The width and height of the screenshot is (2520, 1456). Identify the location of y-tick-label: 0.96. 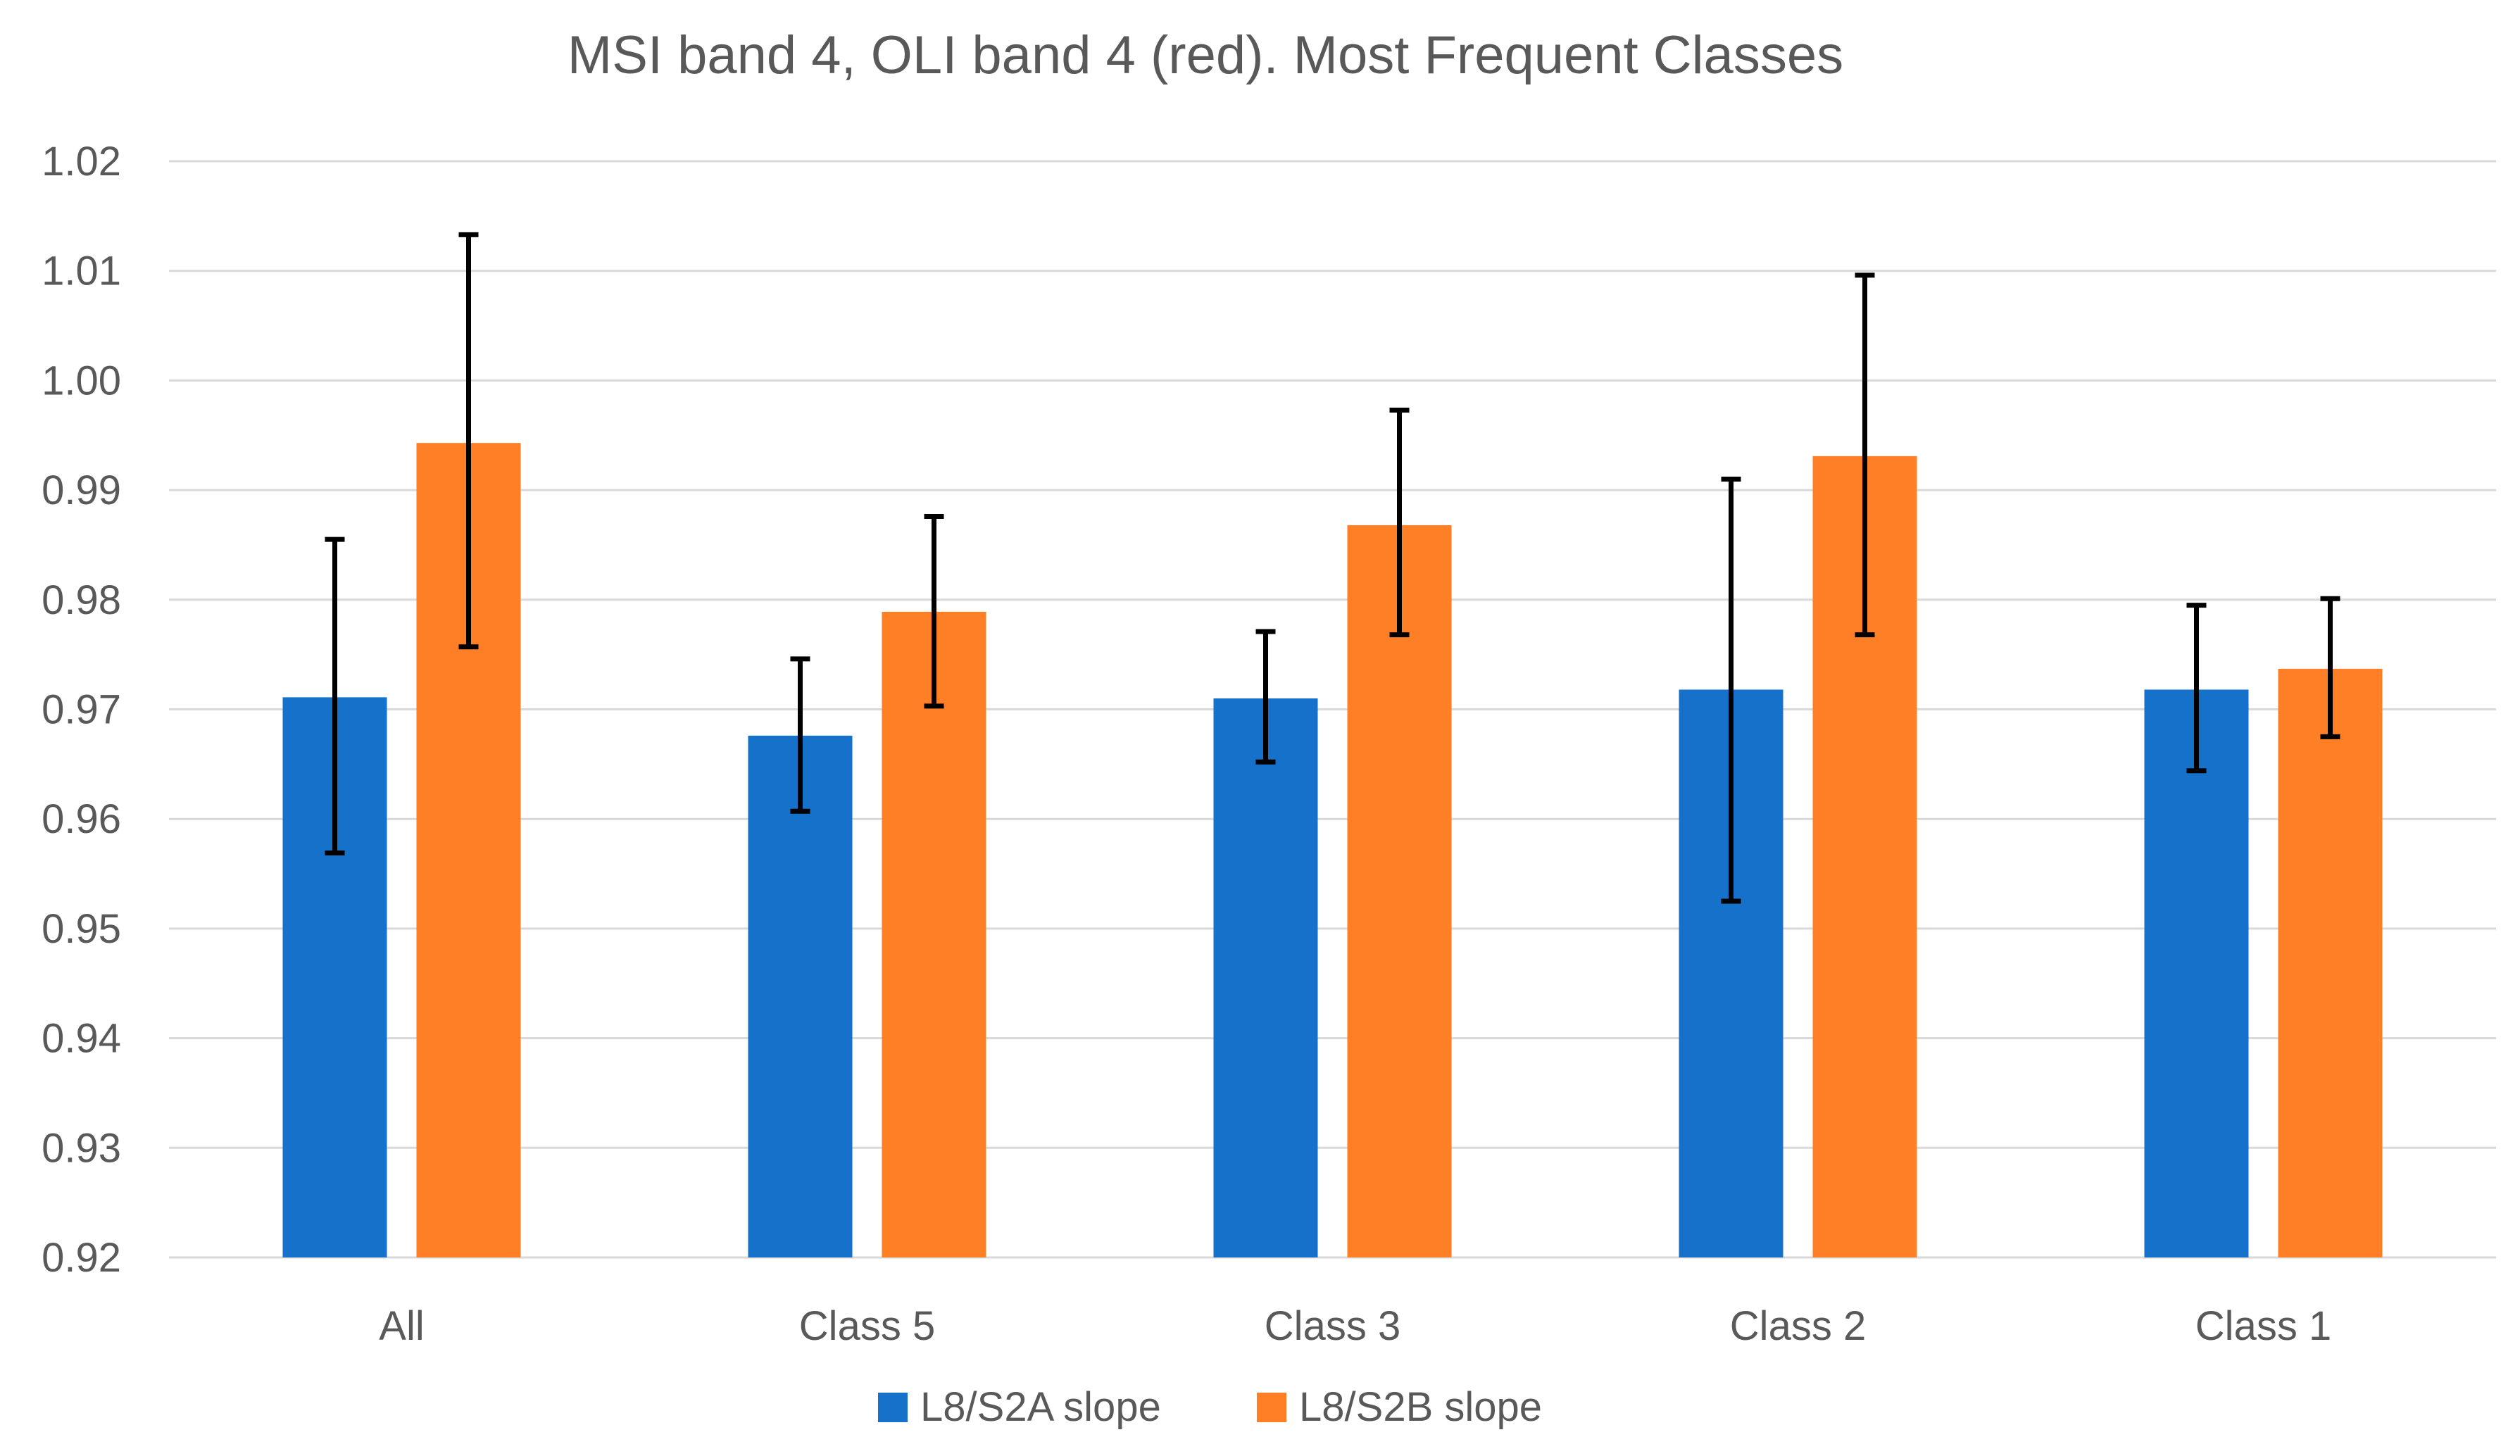
(82, 819).